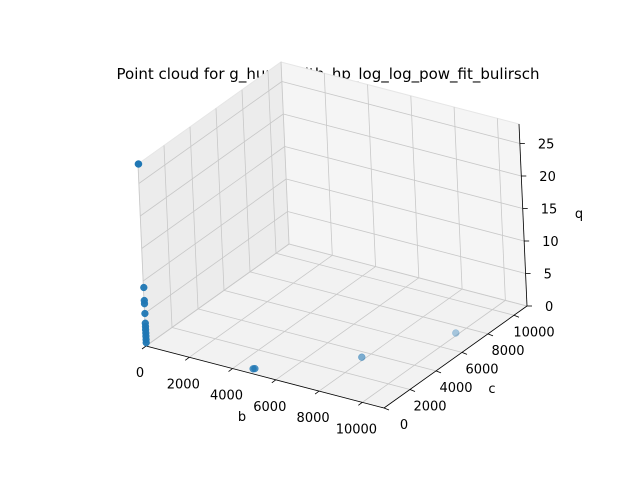 This screenshot has height=480, width=640. I want to click on y-tick-label: 4000, so click(455, 388).